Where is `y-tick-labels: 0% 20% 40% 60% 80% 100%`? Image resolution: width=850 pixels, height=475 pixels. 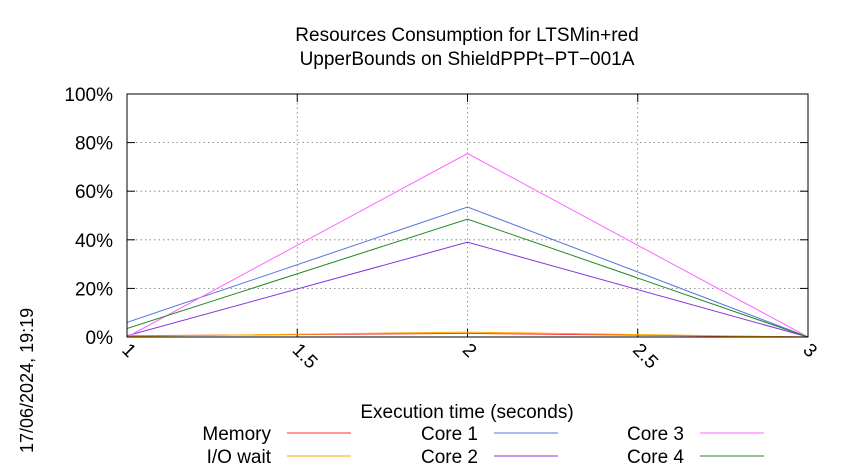
y-tick-labels: 0% 20% 40% 60% 80% 100% is located at coordinates (88, 217).